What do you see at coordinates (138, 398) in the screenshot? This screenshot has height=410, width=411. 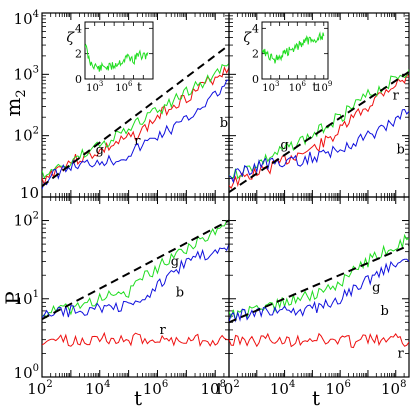 I see `x-axis-label-left: t` at bounding box center [138, 398].